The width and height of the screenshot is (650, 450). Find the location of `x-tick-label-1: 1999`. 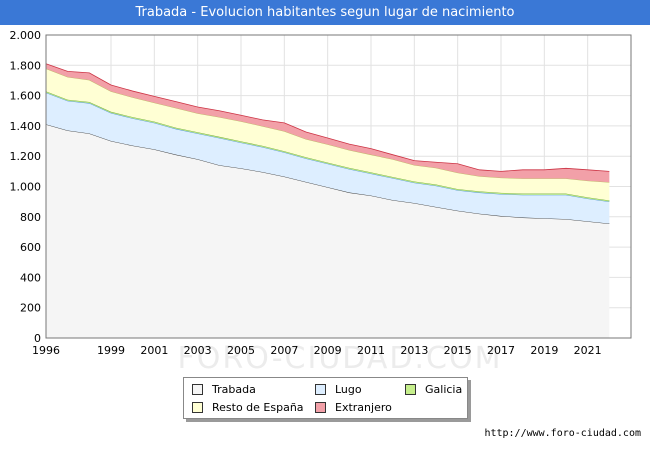

x-tick-label-1: 1999 is located at coordinates (111, 350).